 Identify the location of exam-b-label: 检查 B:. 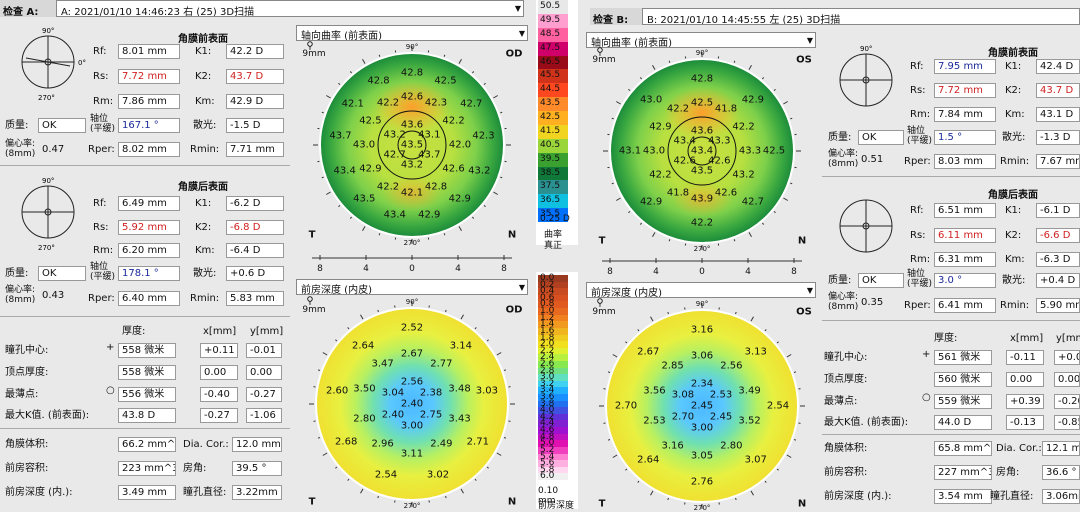
(616, 16).